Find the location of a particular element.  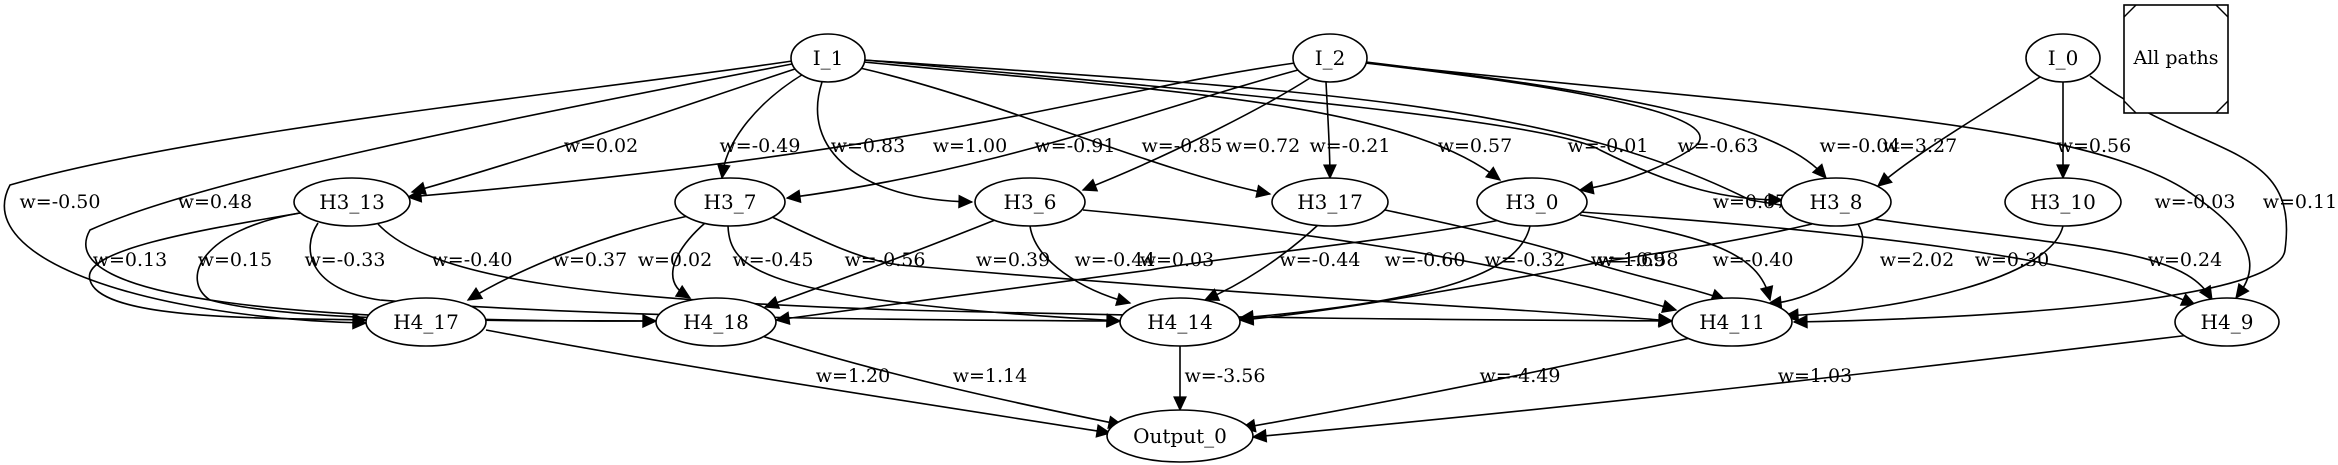

edge-h3-7-to-h4-18: w=0.02 is located at coordinates (675, 260).